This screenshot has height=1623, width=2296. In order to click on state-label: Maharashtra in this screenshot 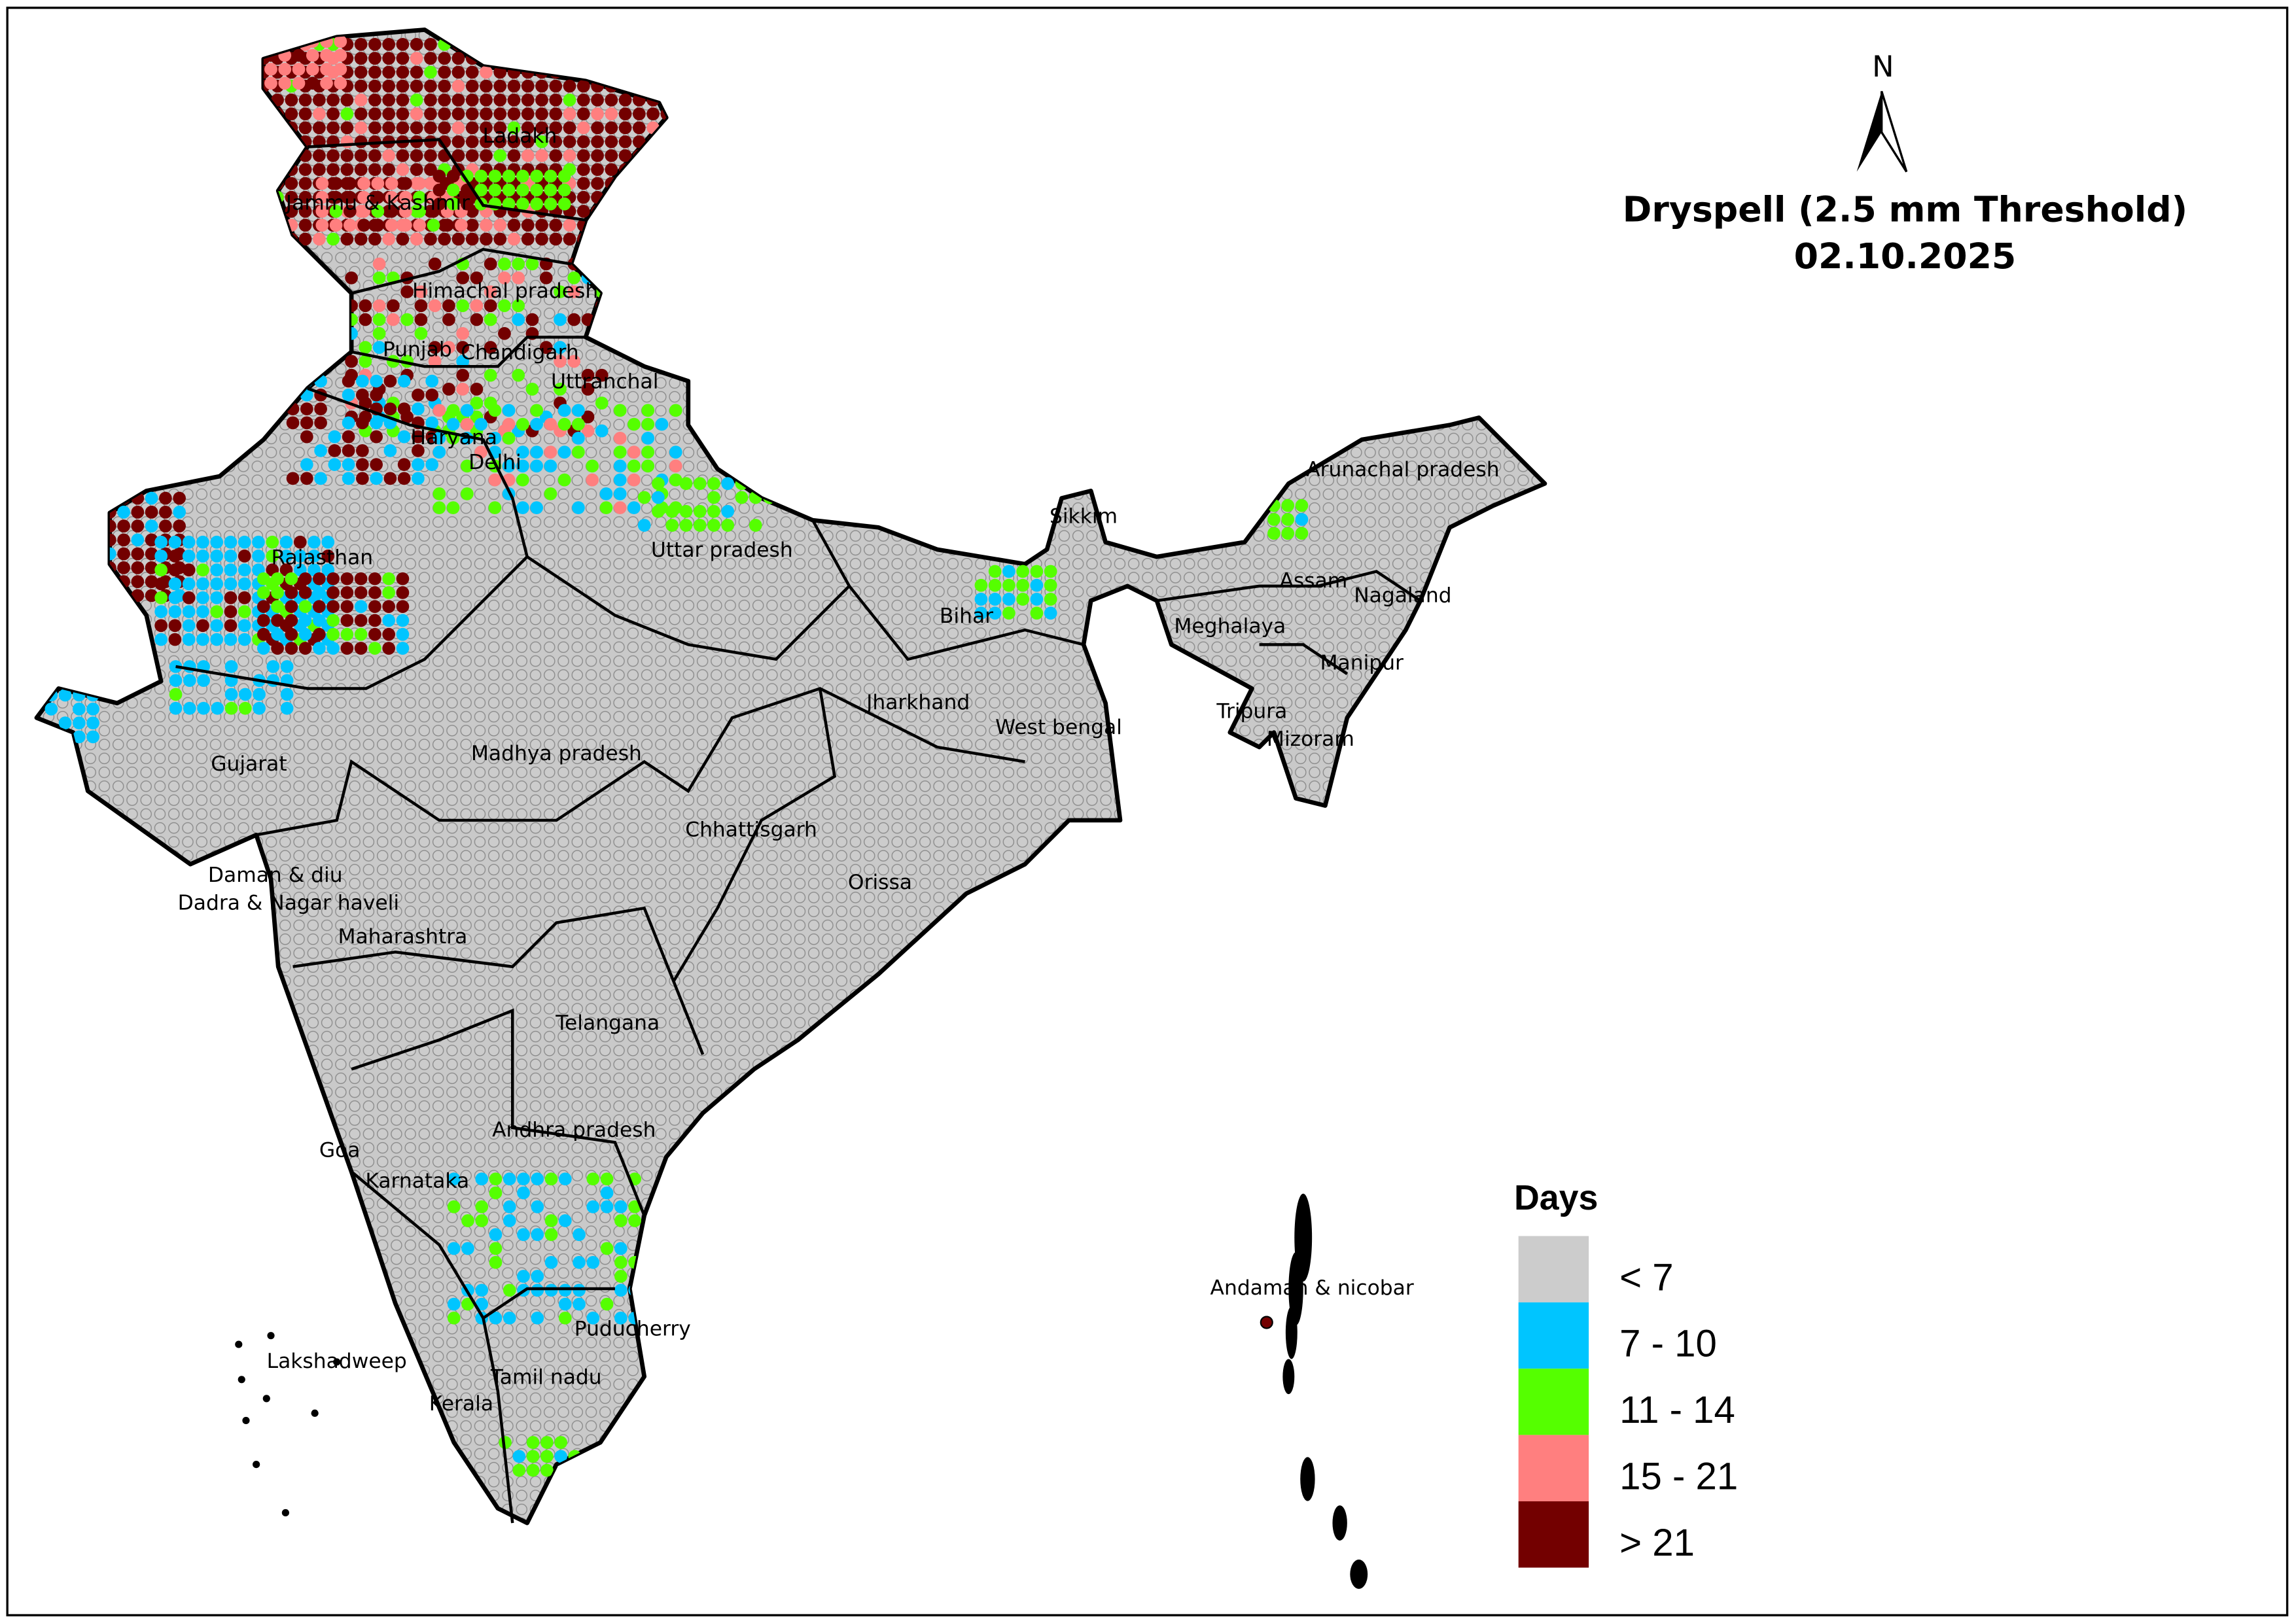, I will do `click(402, 937)`.